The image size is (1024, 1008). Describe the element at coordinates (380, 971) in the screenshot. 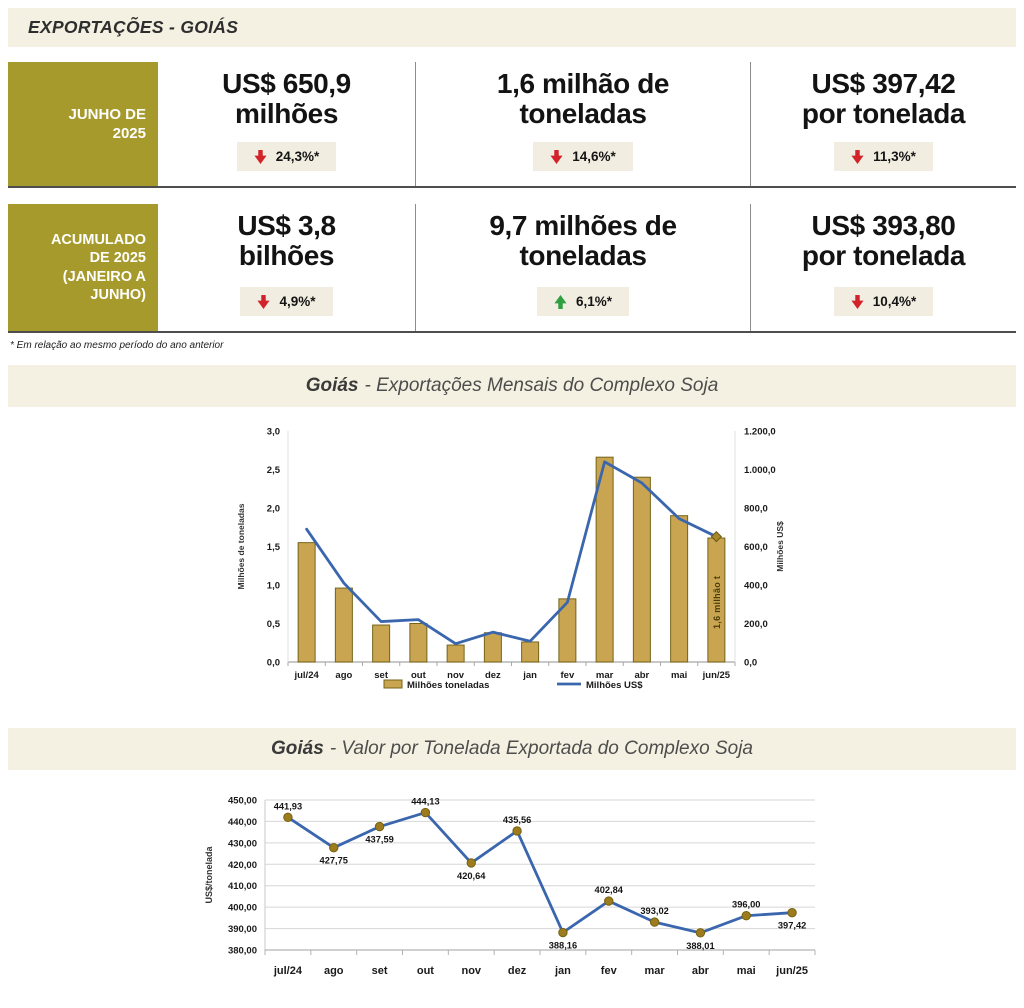

I see `x-axis-label: set` at that location.